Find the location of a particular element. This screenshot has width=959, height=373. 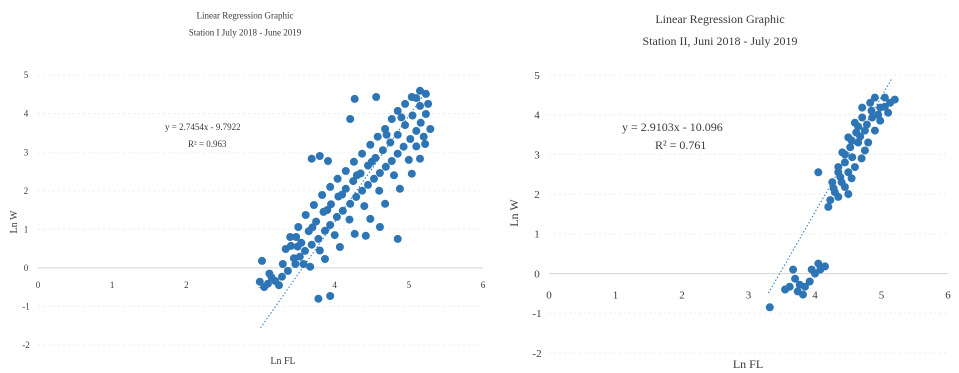

x-tick-label: 5 is located at coordinates (409, 285).